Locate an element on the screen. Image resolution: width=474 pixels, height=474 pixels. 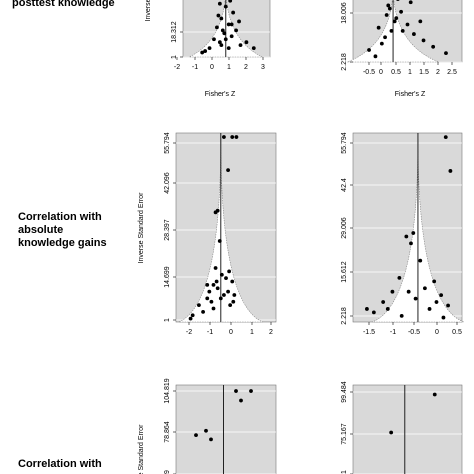
x-tick-label-1-5: 2 is located at coordinates (438, 72).